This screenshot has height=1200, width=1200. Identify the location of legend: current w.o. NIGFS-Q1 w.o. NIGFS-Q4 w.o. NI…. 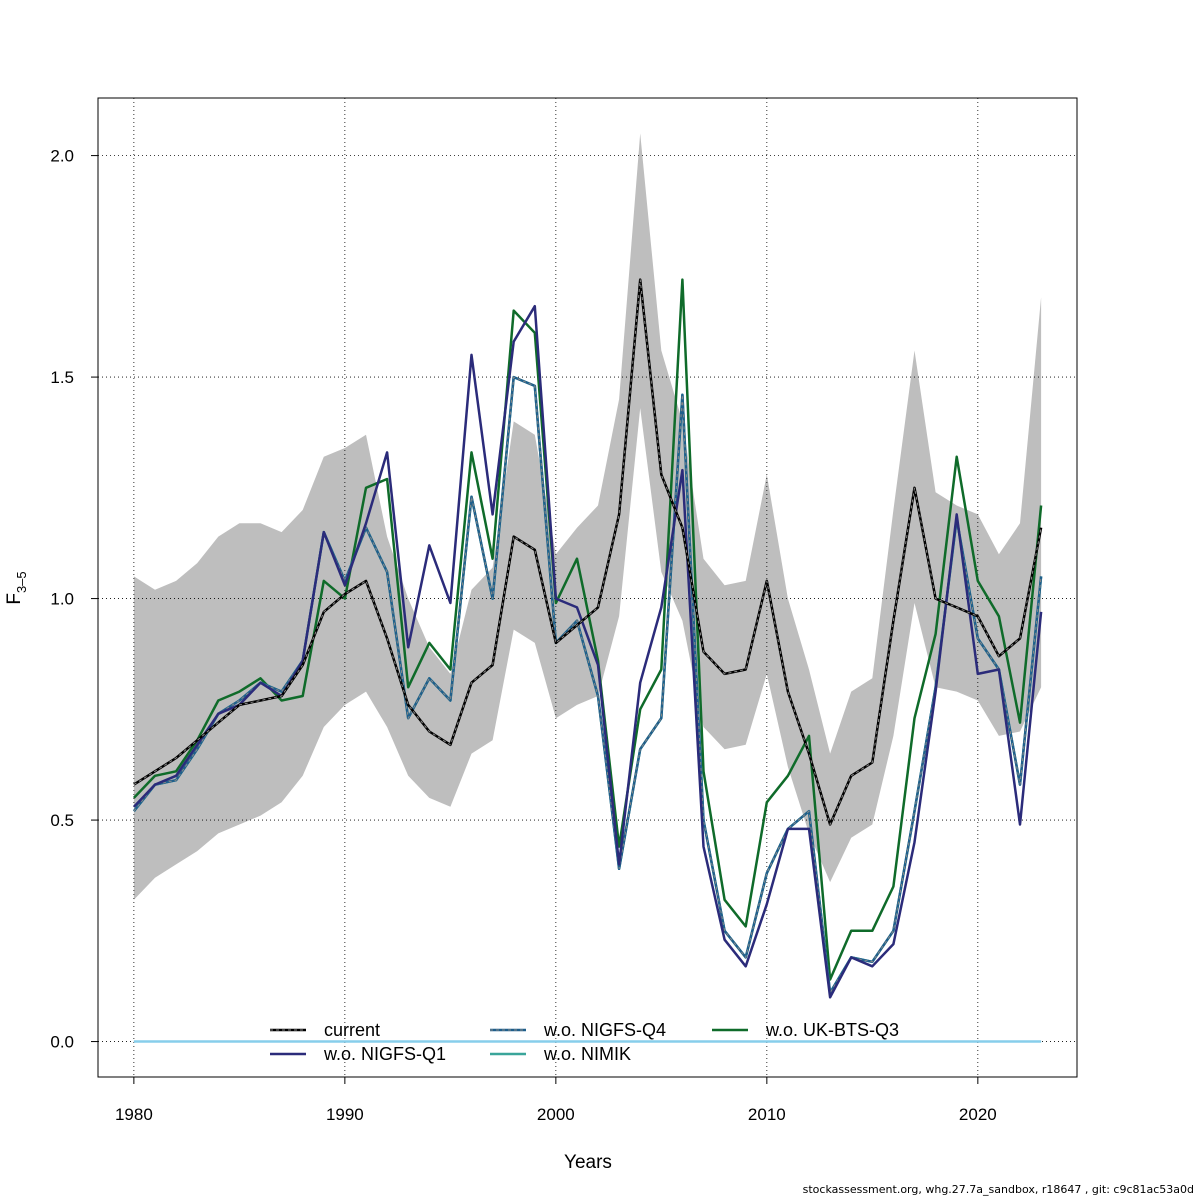
(584, 1042).